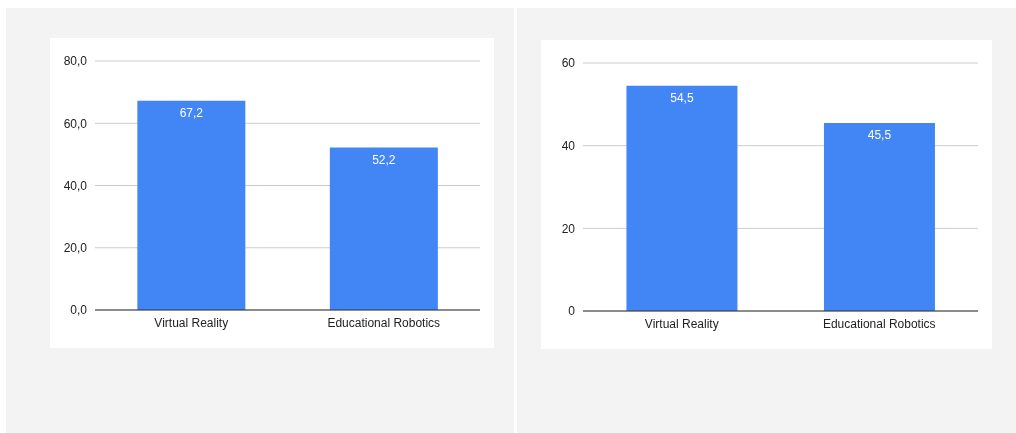 The width and height of the screenshot is (1016, 433). What do you see at coordinates (75, 61) in the screenshot?
I see `y-tick-label: 80,0` at bounding box center [75, 61].